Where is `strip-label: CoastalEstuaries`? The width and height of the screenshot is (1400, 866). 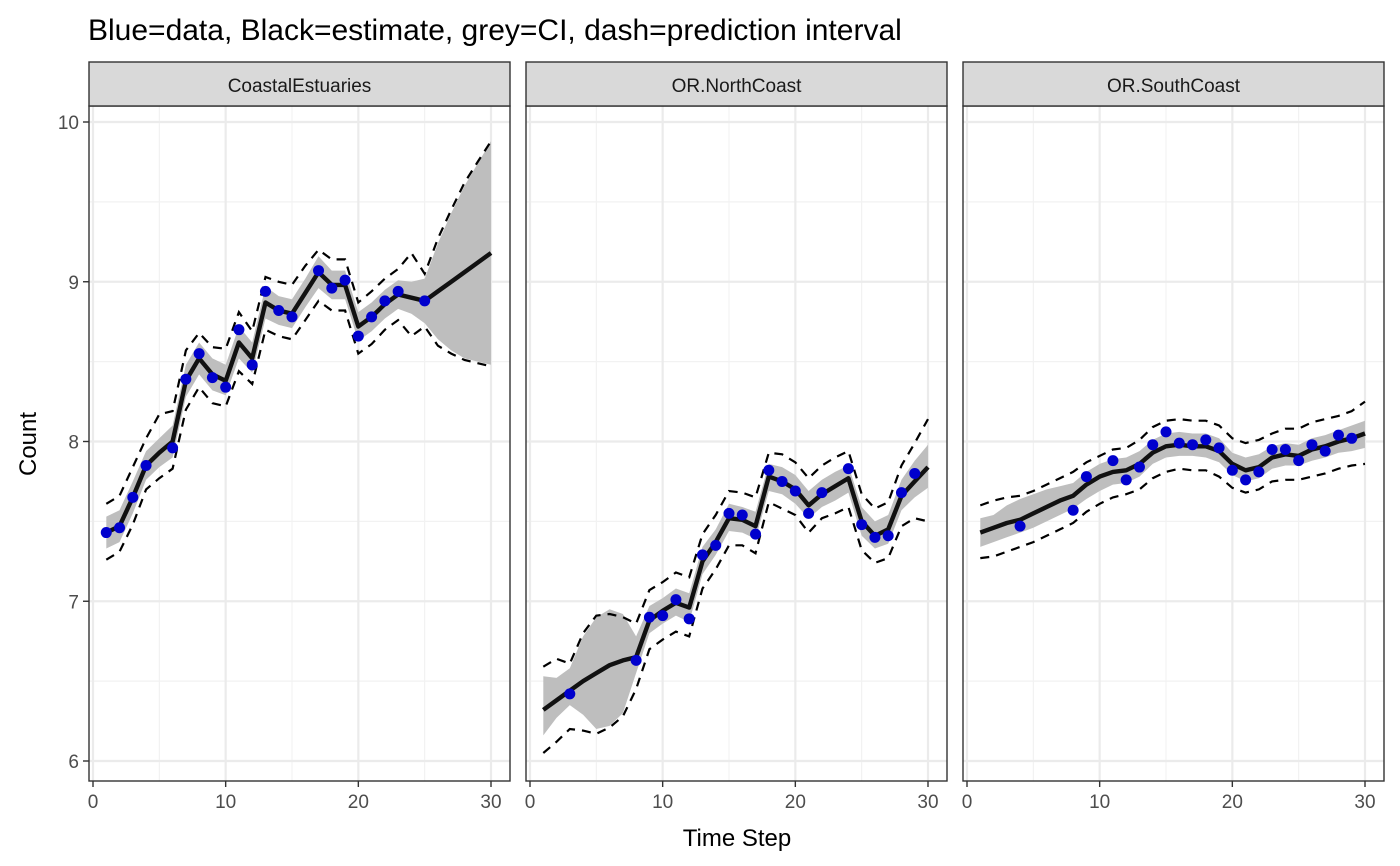
strip-label: CoastalEstuaries is located at coordinates (300, 86).